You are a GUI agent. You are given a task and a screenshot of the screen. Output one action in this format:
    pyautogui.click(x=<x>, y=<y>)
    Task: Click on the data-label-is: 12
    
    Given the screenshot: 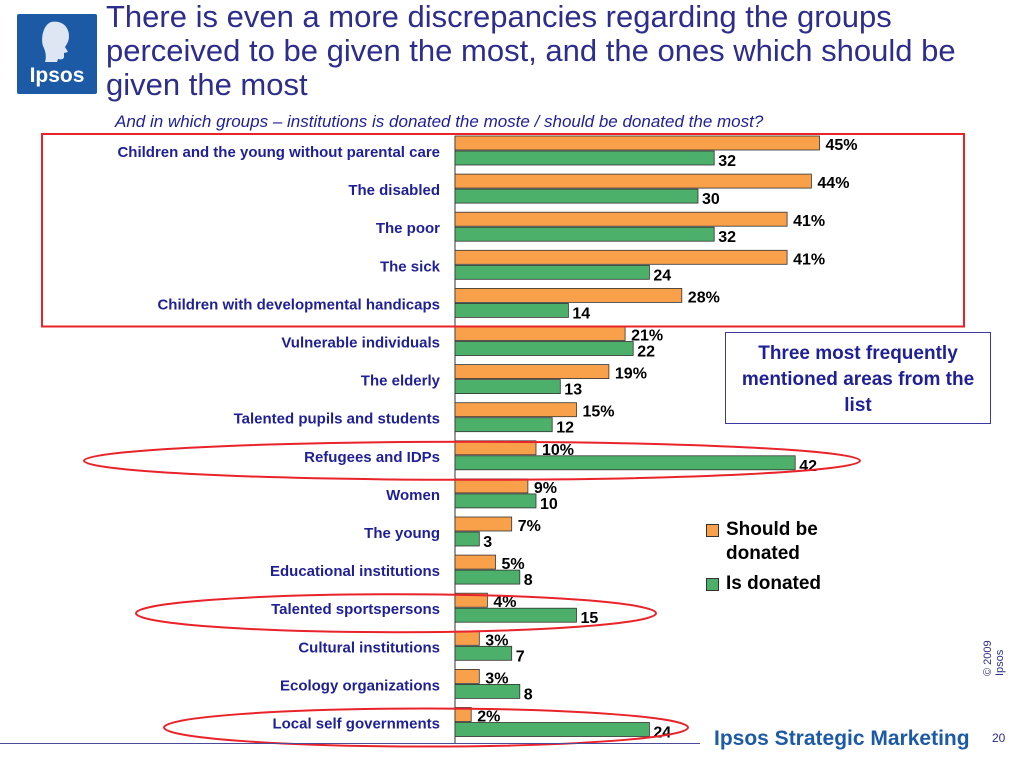 What is the action you would take?
    pyautogui.click(x=565, y=428)
    